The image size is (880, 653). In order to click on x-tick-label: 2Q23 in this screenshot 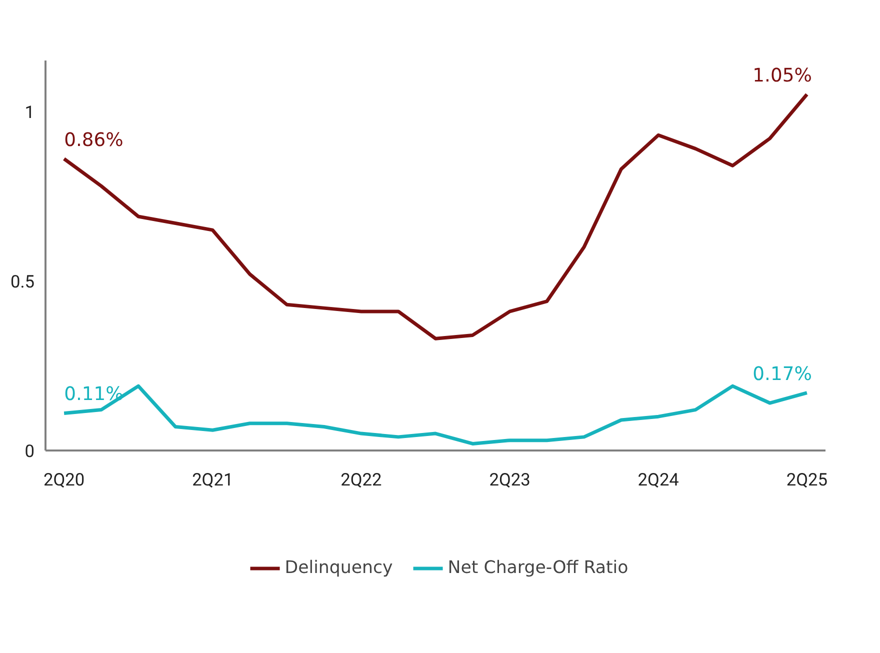, I will do `click(509, 480)`.